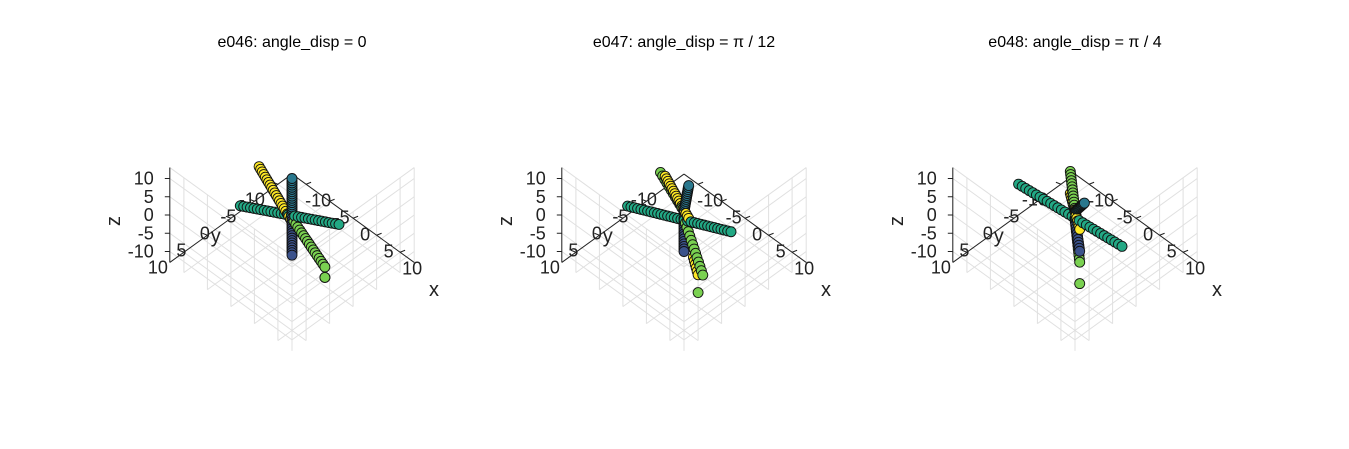  What do you see at coordinates (541, 215) in the screenshot?
I see `z-tick-label: 0` at bounding box center [541, 215].